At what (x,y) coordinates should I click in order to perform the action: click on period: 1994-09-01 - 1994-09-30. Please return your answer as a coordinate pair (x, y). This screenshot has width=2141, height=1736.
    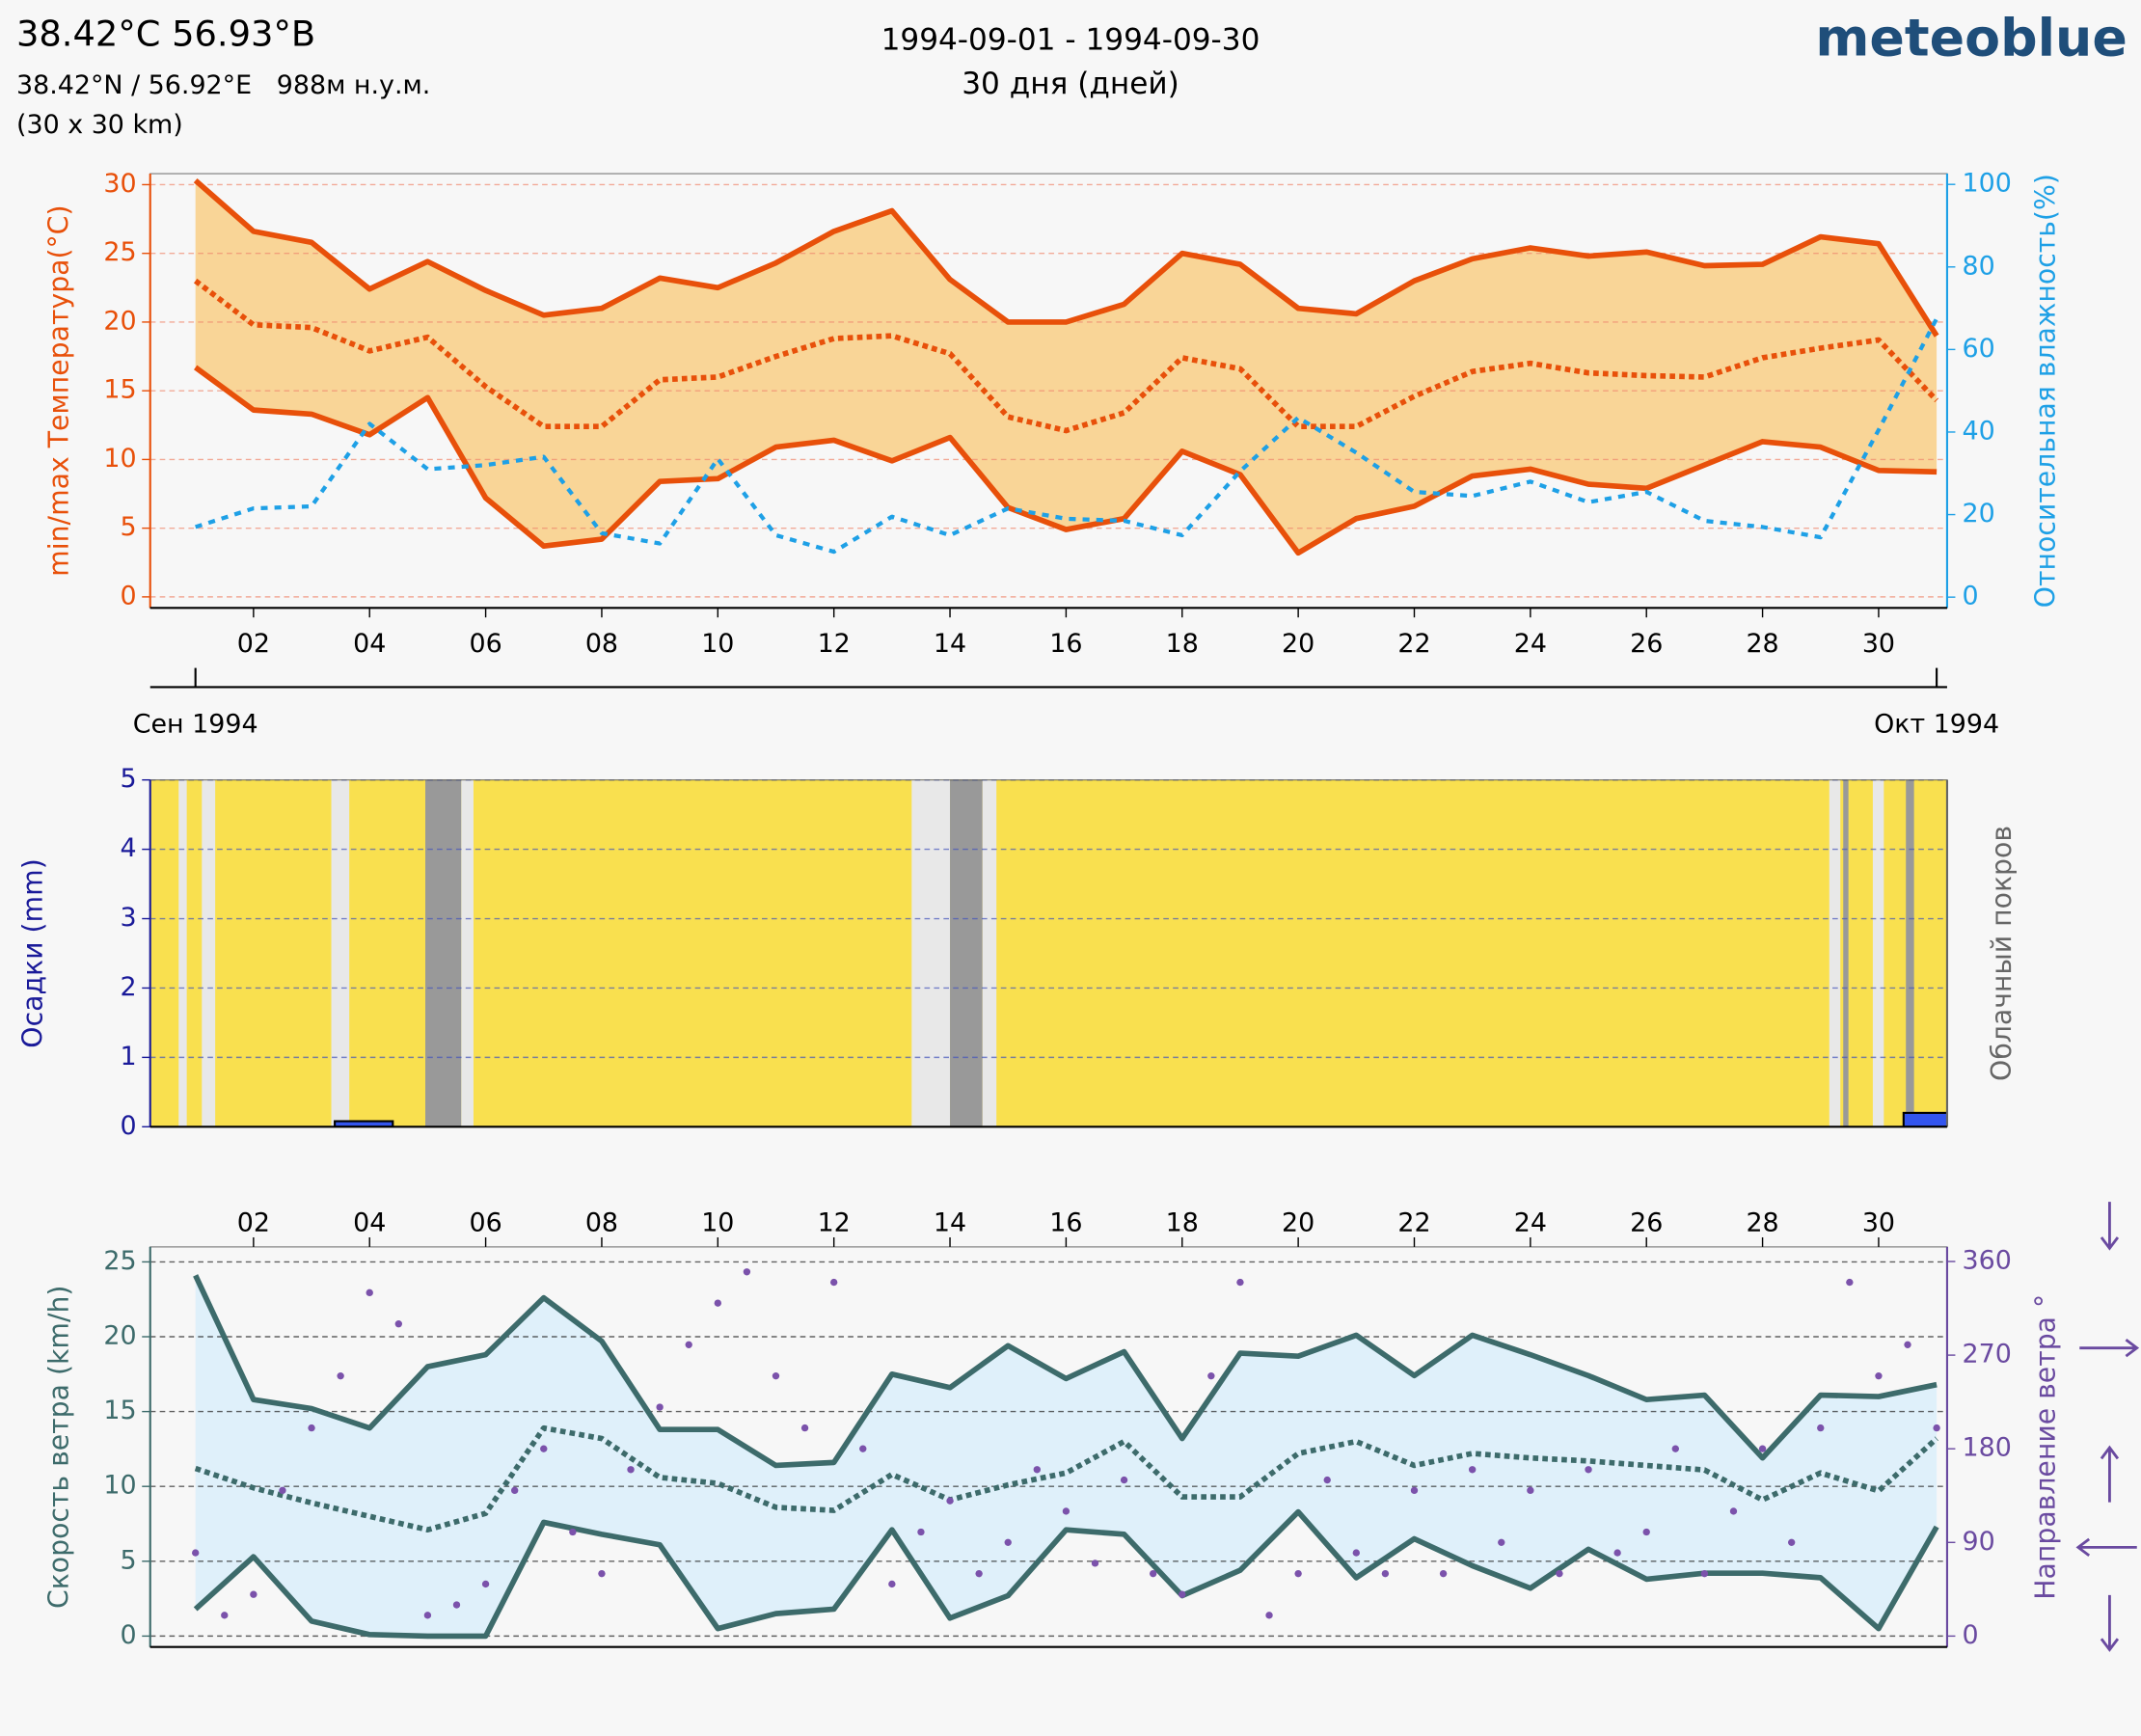
    Looking at the image, I should click on (1070, 40).